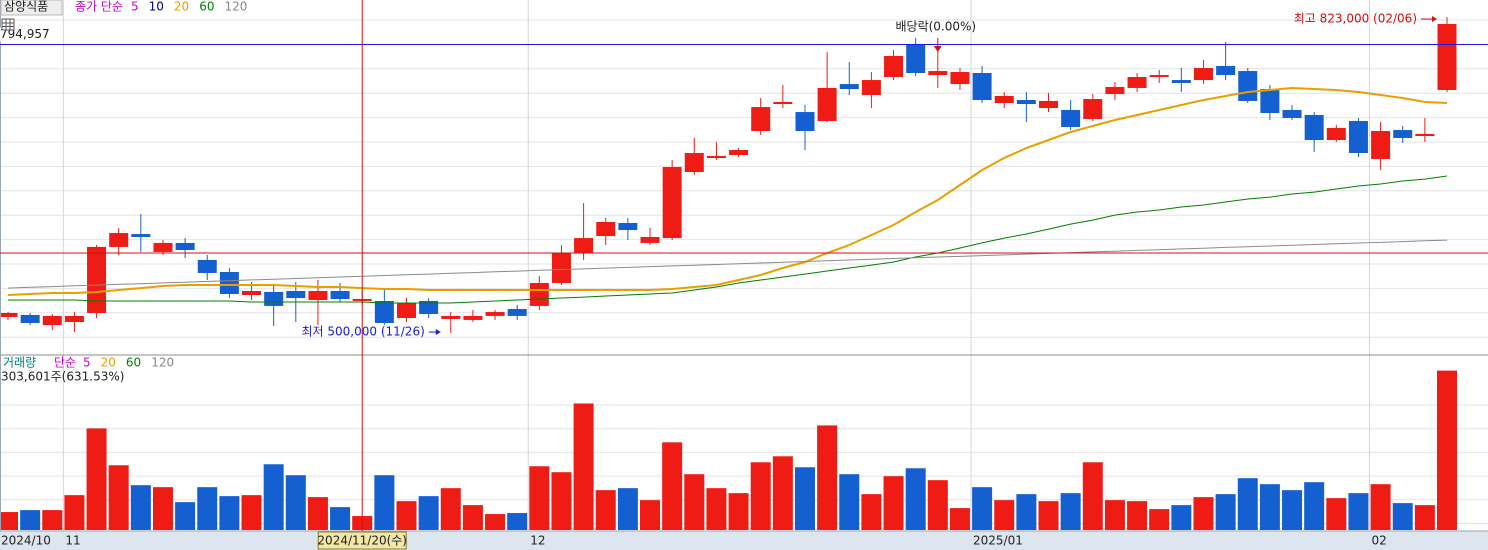 Image resolution: width=1488 pixels, height=550 pixels. What do you see at coordinates (1355, 19) in the screenshot?
I see `high-label: 최고 823,000 (02/06)` at bounding box center [1355, 19].